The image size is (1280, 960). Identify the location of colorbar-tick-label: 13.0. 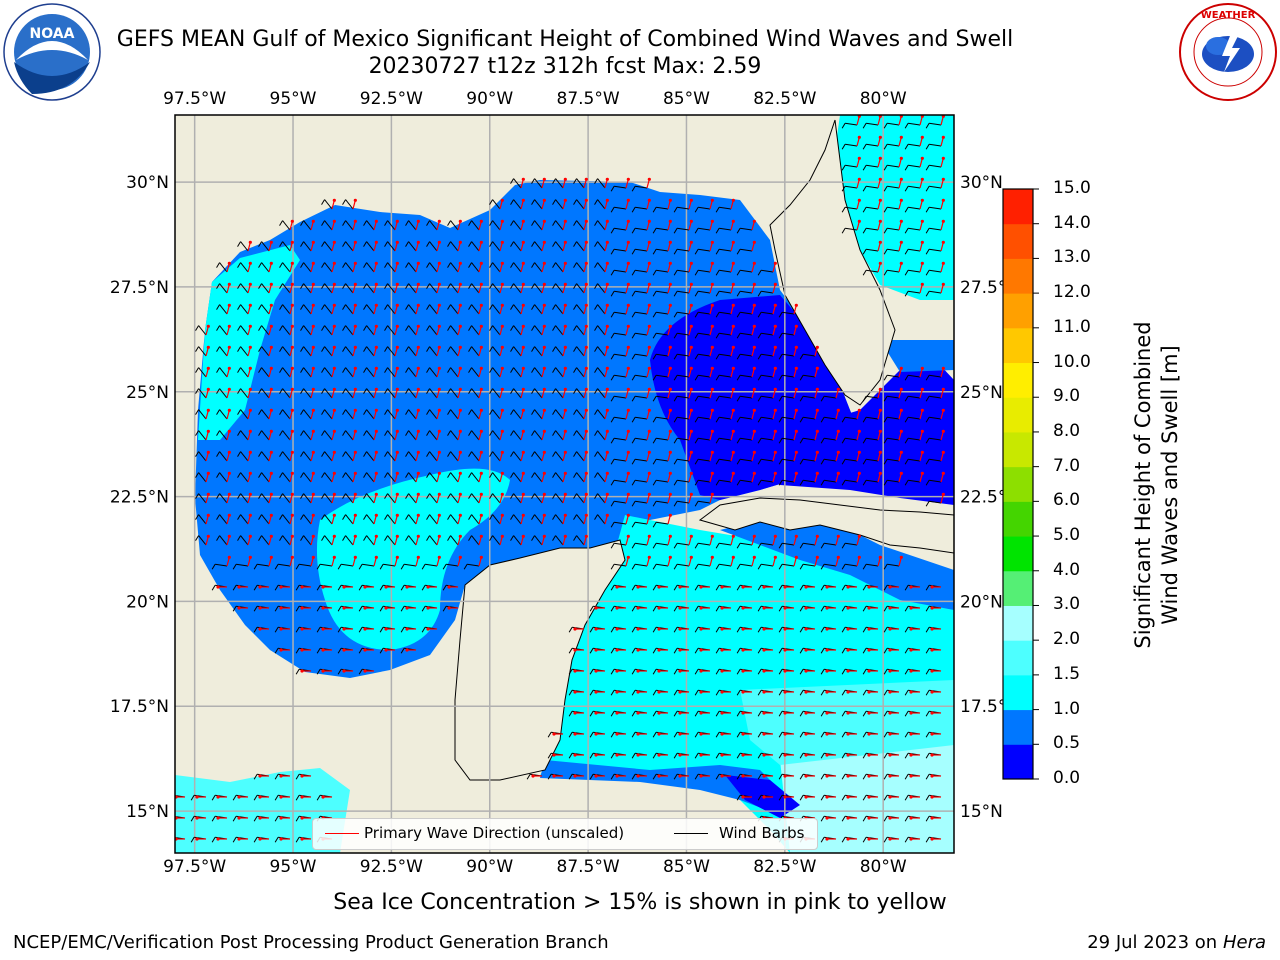
(1072, 257).